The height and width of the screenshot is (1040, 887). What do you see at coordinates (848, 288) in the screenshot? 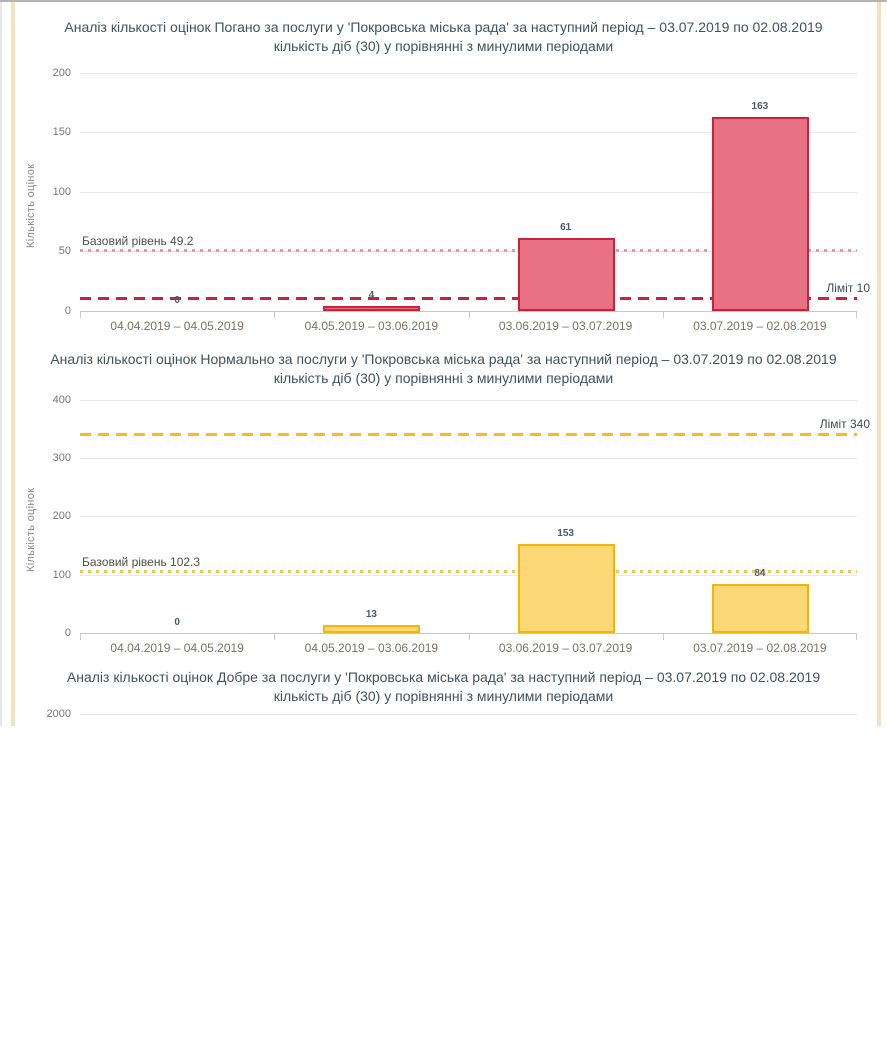
I see `limit-label: Ліміт 10` at bounding box center [848, 288].